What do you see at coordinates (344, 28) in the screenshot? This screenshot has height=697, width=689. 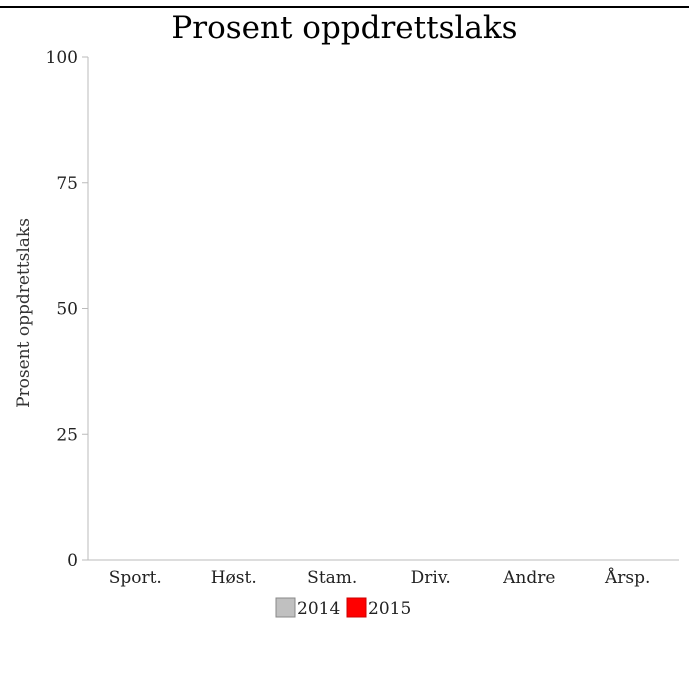 I see `chart-title: Prosent oppdrettslaks` at bounding box center [344, 28].